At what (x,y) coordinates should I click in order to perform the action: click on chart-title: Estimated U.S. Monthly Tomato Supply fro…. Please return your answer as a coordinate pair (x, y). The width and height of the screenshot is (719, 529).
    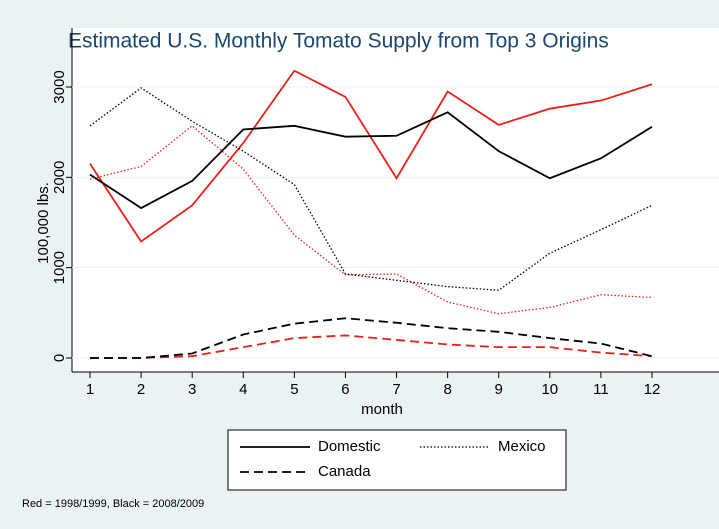
    Looking at the image, I should click on (338, 41).